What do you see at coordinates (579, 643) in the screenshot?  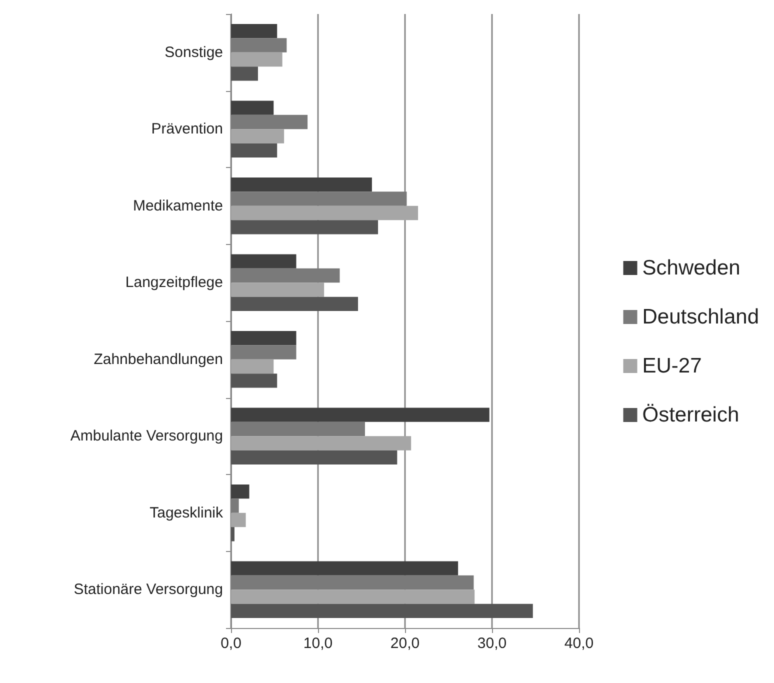 I see `x-tick-label: 40,0` at bounding box center [579, 643].